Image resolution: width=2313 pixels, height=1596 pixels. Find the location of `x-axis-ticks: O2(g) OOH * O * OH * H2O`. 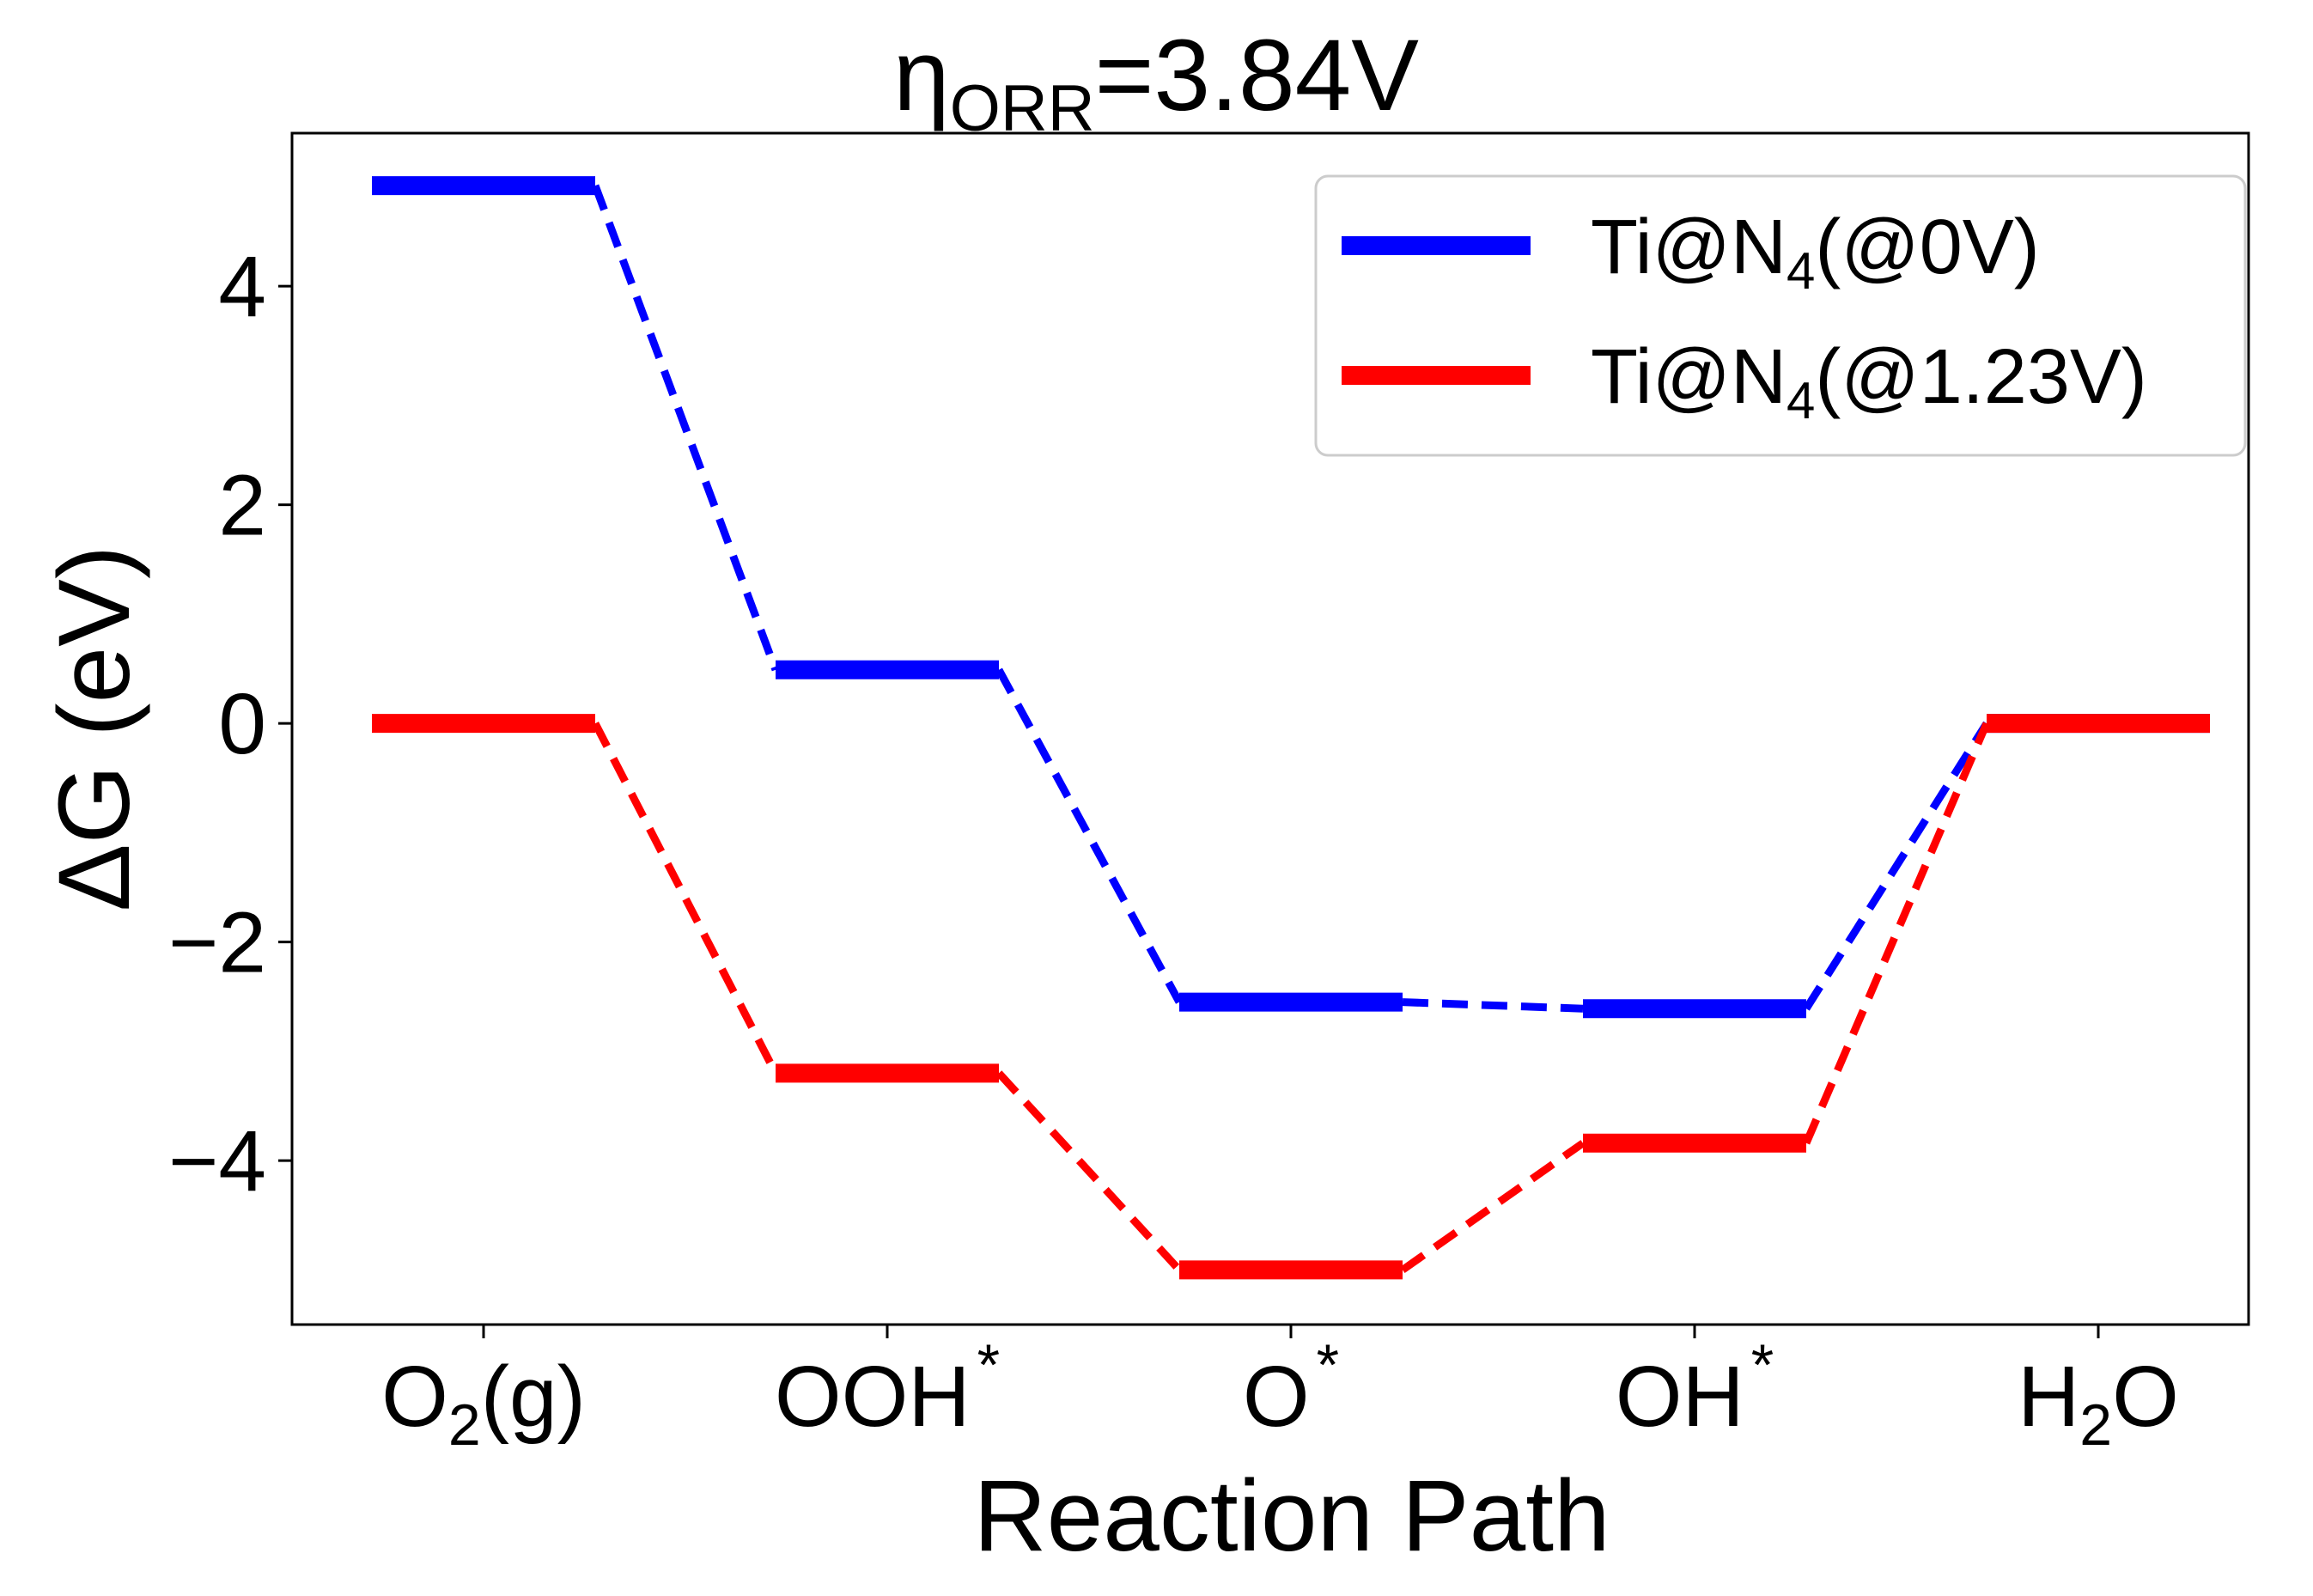

x-axis-ticks: O2(g) OOH * O * OH * H2O is located at coordinates (1280, 1391).